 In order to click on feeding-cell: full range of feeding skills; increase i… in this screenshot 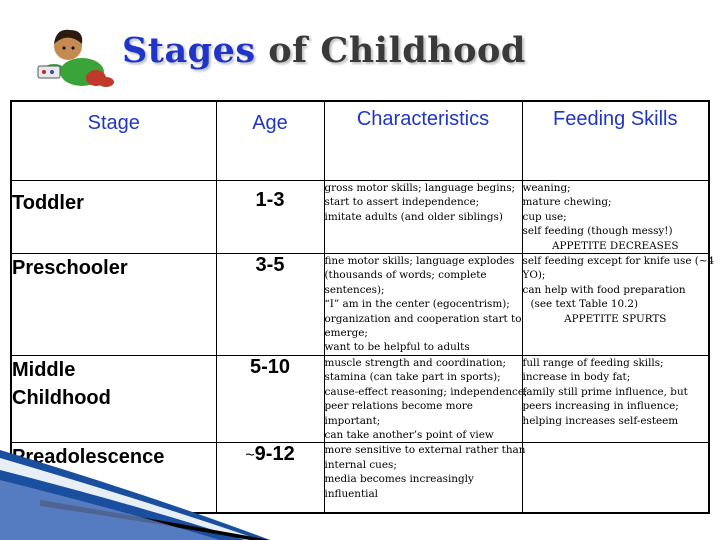, I will do `click(615, 399)`.